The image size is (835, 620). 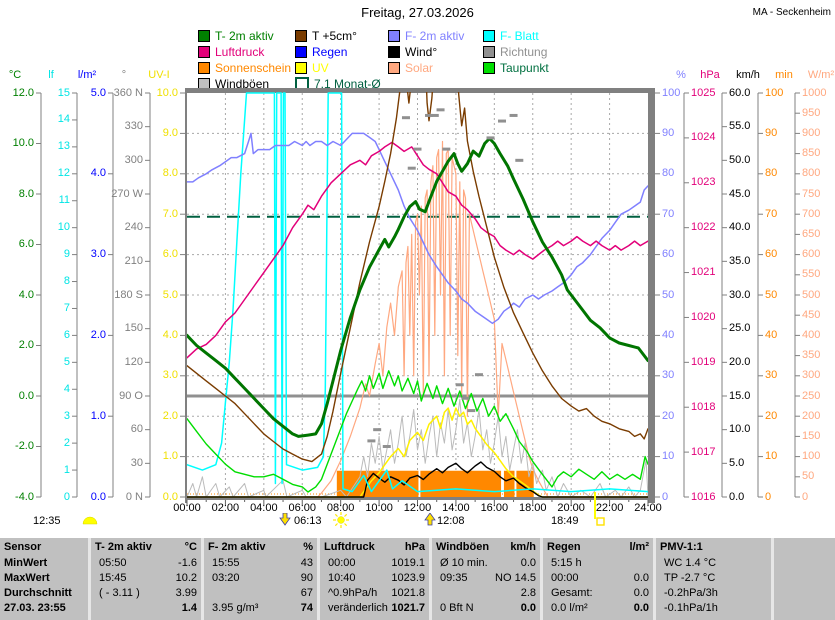 What do you see at coordinates (233, 84) in the screenshot?
I see `legend-item-windb-en: Windböen` at bounding box center [233, 84].